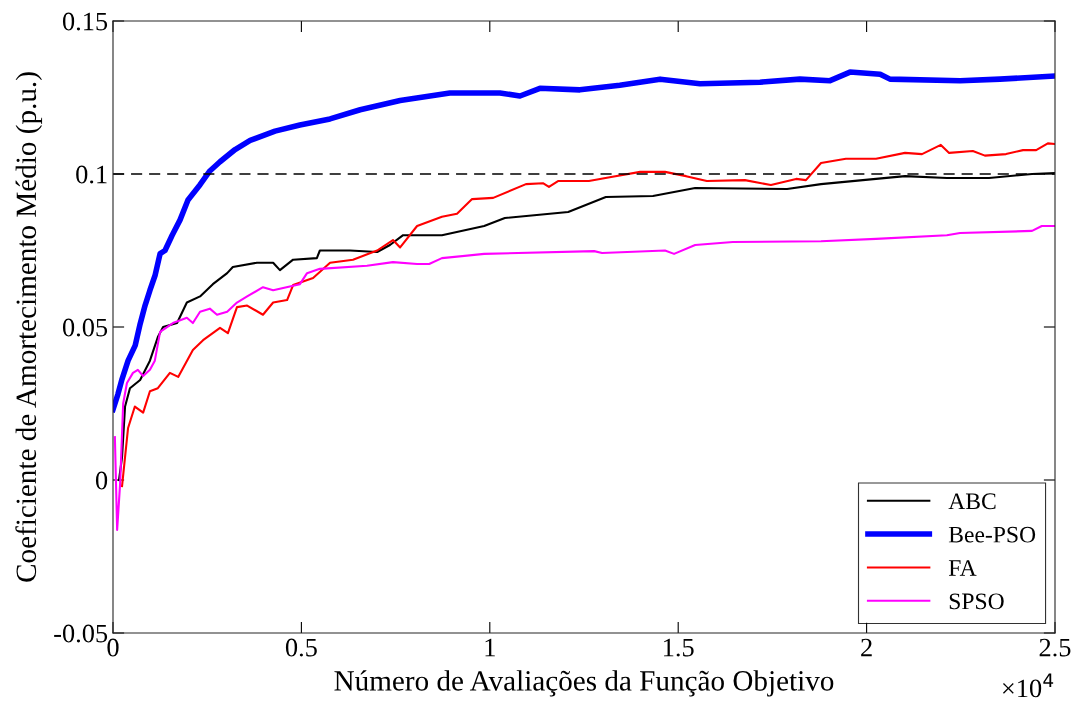 This screenshot has height=711, width=1075. Describe the element at coordinates (679, 647) in the screenshot. I see `x-tick-label: 1.5` at that location.